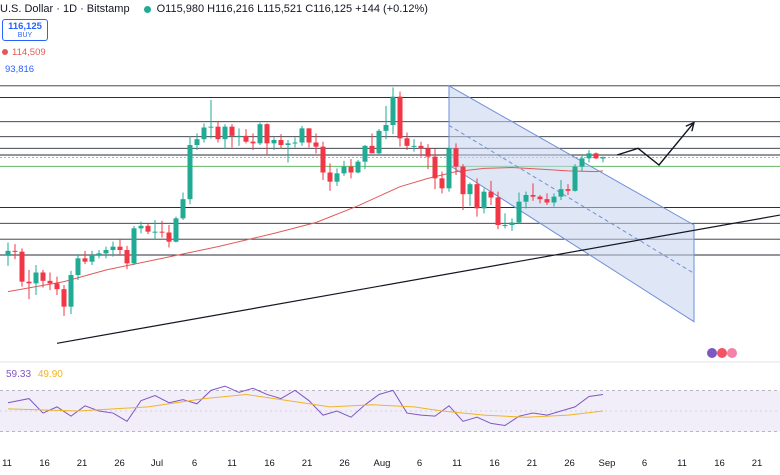  I want to click on channel-midline, so click(571, 199).